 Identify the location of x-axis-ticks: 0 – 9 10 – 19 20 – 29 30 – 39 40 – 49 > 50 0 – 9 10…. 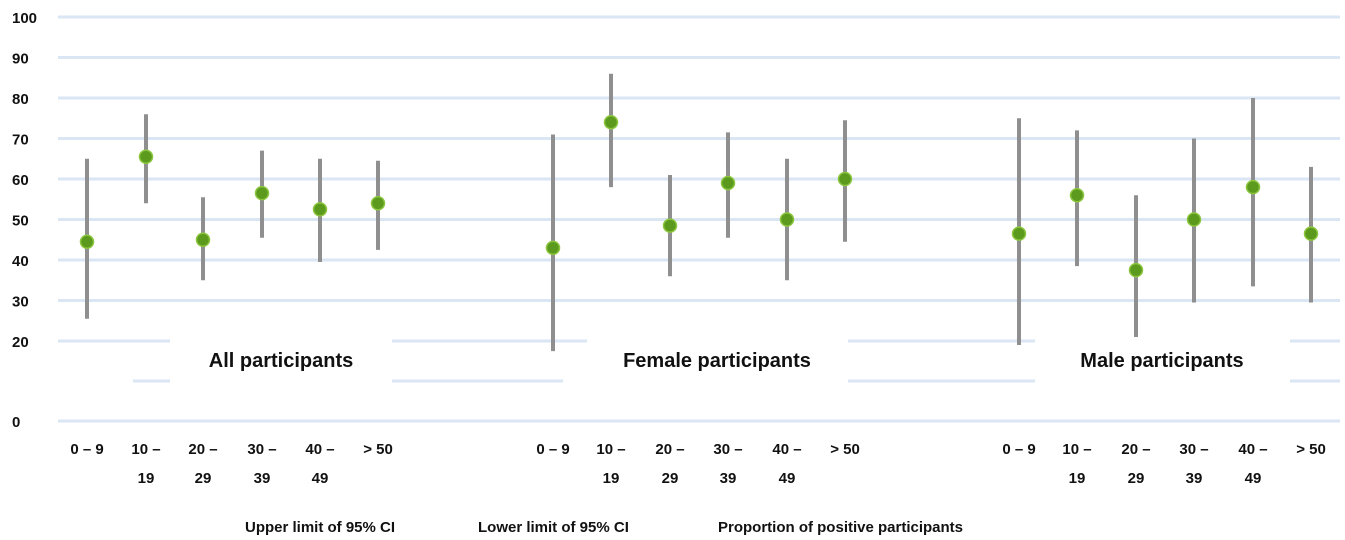
(698, 464).